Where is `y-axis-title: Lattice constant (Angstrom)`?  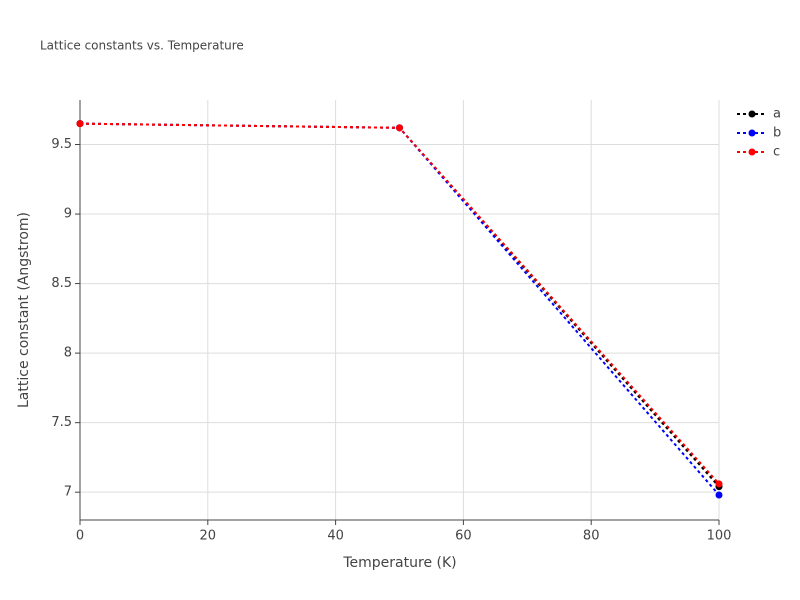
y-axis-title: Lattice constant (Angstrom) is located at coordinates (24, 310).